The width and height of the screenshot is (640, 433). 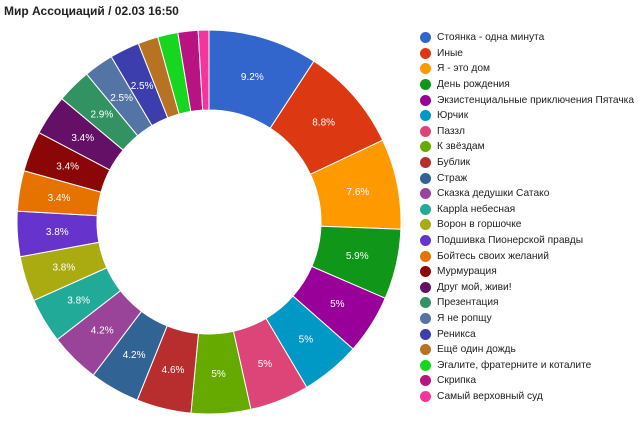 I want to click on legend-item: Иные, so click(x=527, y=54).